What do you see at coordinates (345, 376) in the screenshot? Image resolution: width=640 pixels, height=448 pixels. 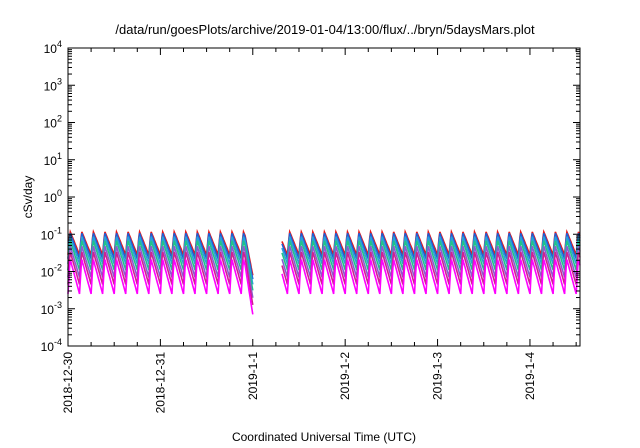 I see `x-tick-label: 2019-1-2` at bounding box center [345, 376].